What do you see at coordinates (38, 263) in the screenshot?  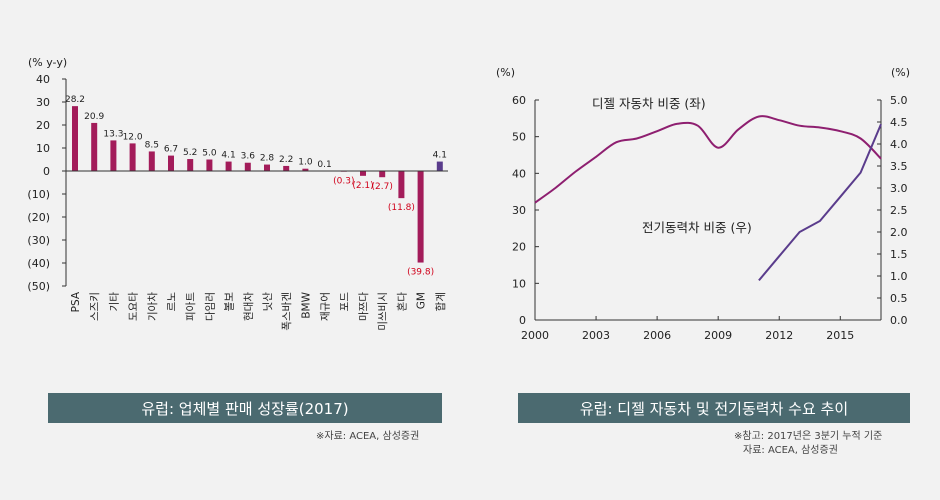 I see `y-tick-label: (40)` at bounding box center [38, 263].